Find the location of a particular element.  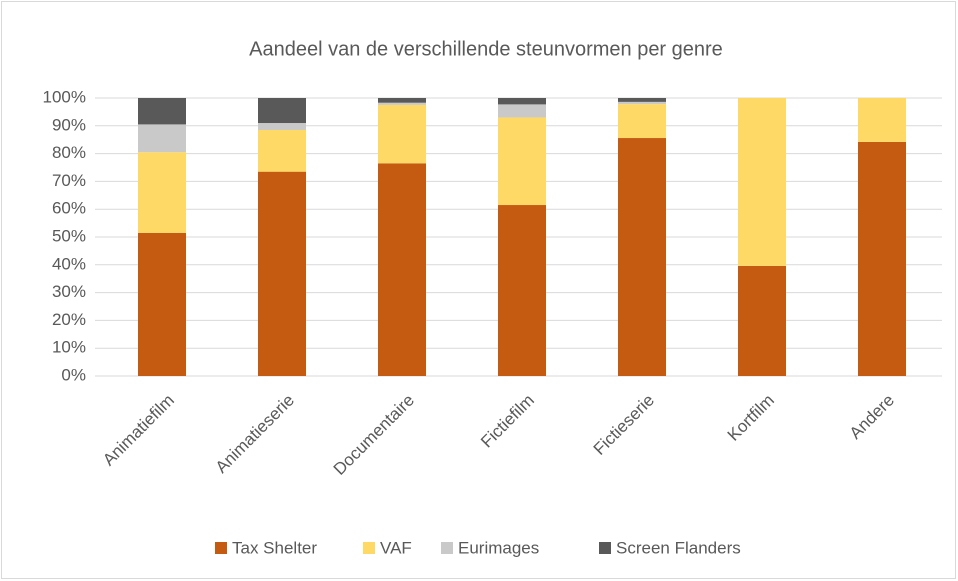

legend-label: Screen Flanders is located at coordinates (678, 547).